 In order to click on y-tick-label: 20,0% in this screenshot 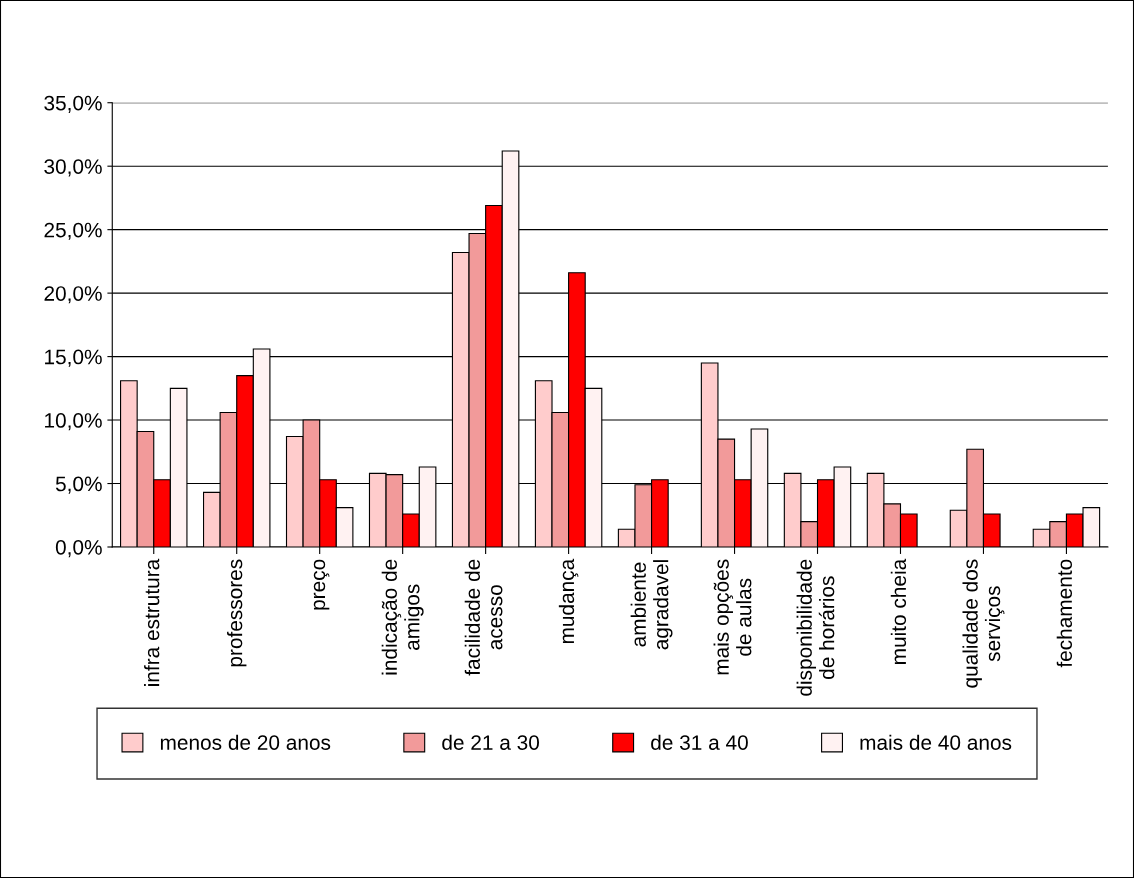, I will do `click(73, 295)`.